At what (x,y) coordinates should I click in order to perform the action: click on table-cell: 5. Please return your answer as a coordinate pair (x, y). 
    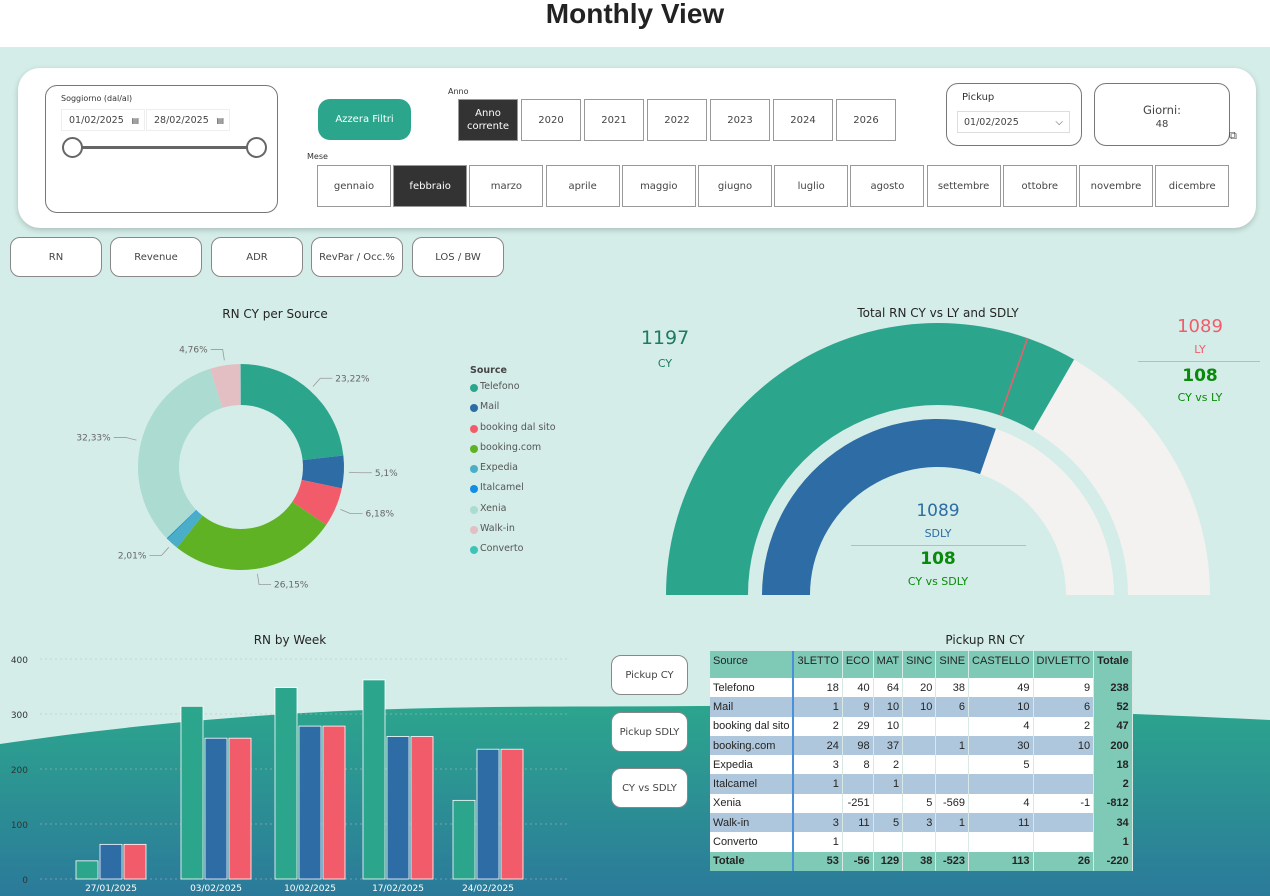
    Looking at the image, I should click on (888, 823).